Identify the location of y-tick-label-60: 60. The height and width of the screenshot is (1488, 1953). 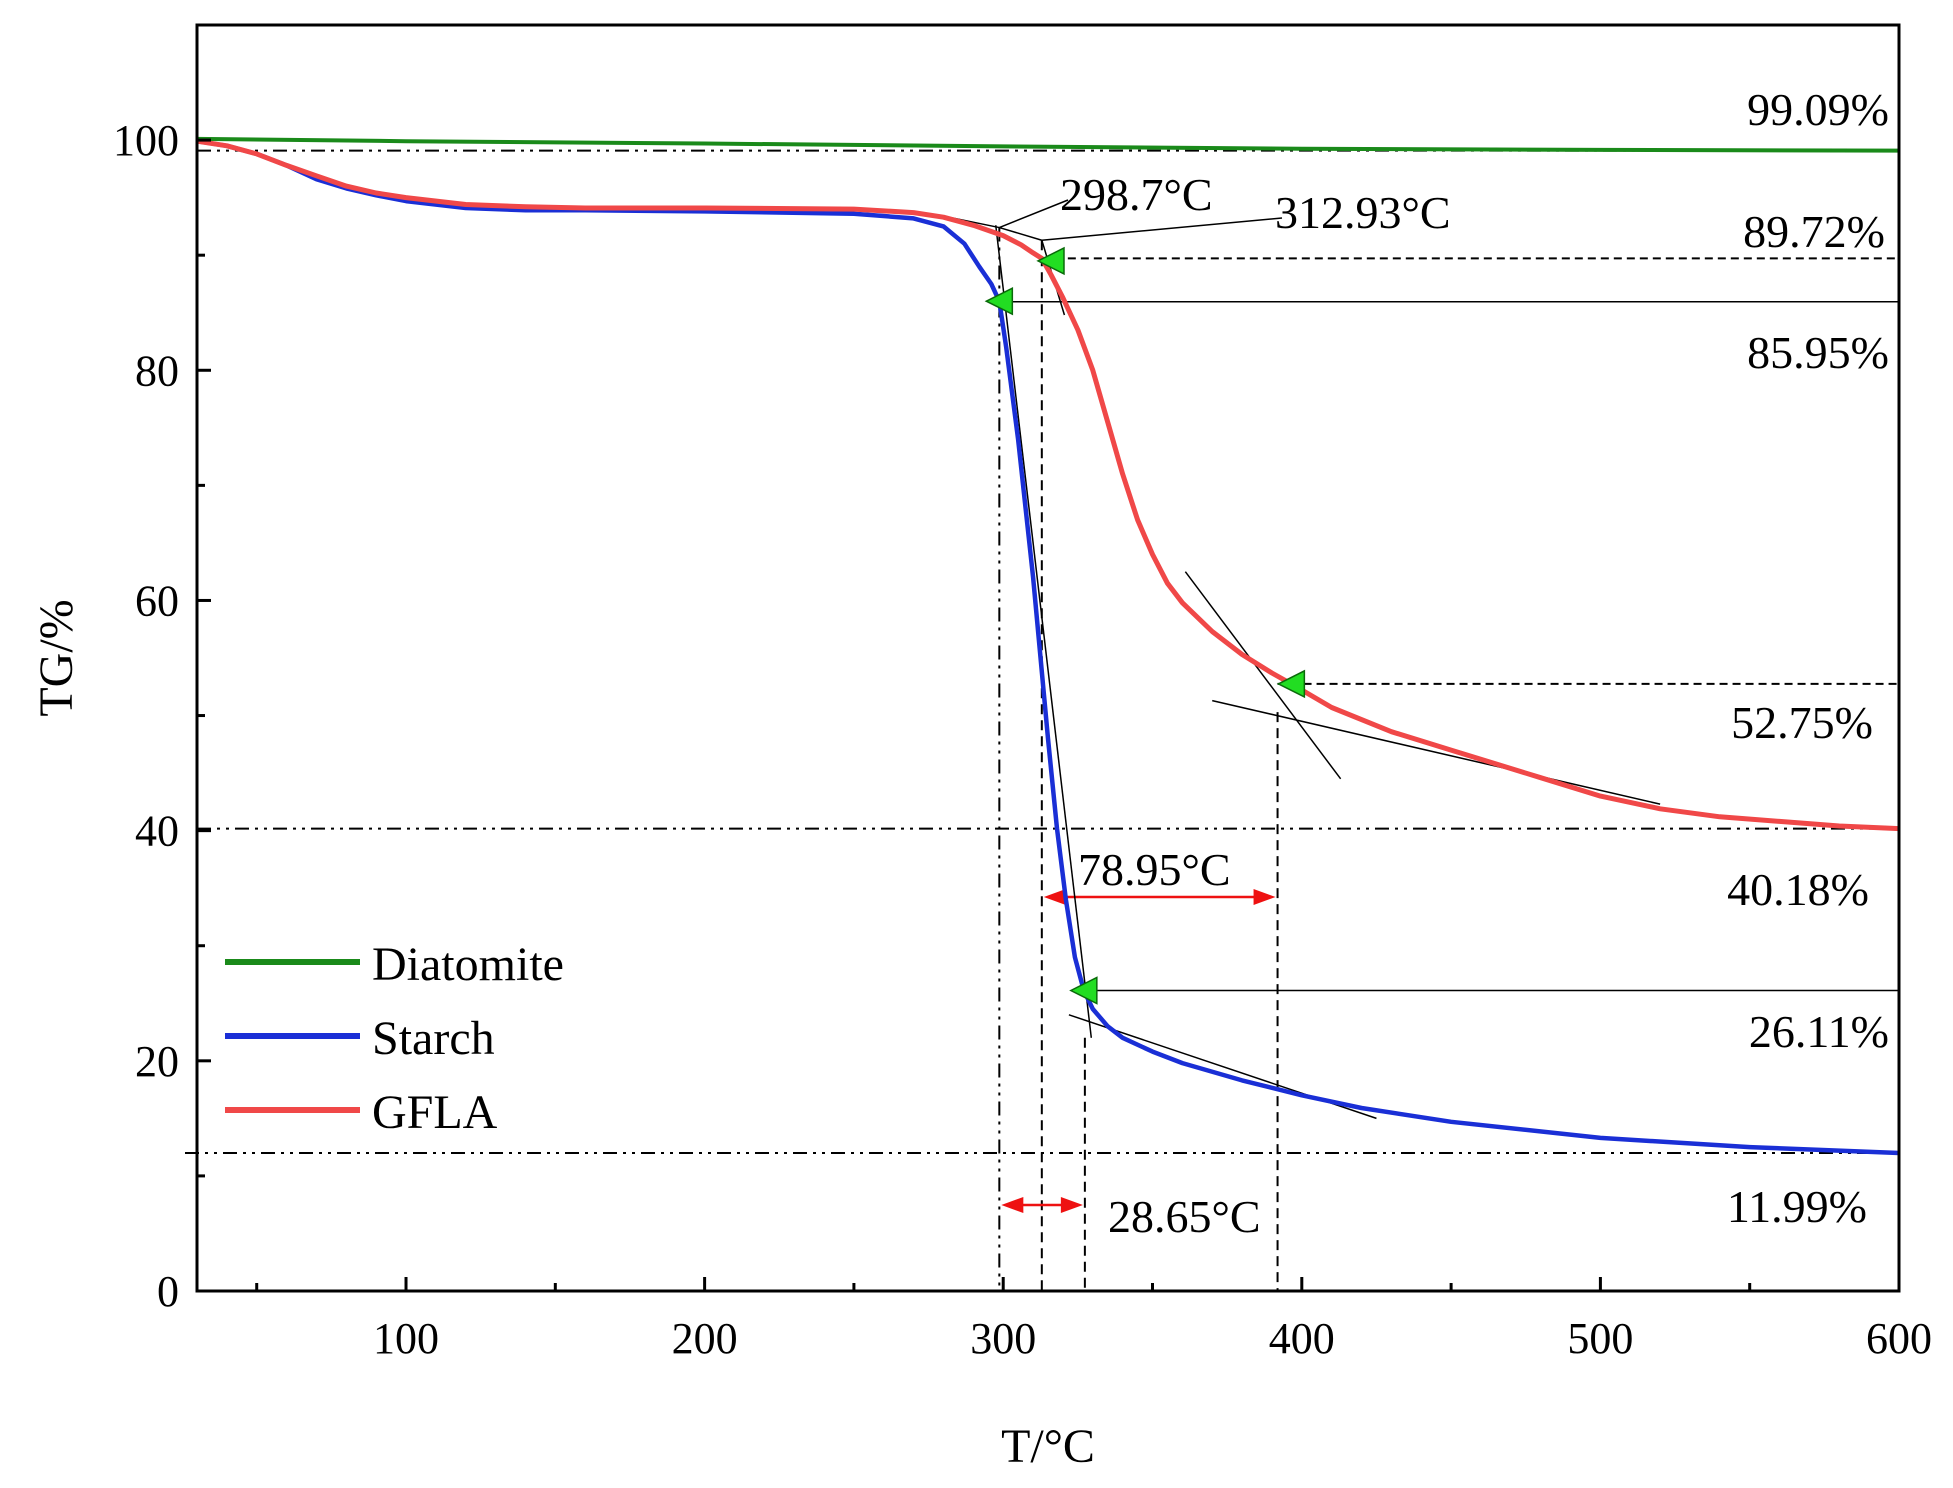
(157, 600).